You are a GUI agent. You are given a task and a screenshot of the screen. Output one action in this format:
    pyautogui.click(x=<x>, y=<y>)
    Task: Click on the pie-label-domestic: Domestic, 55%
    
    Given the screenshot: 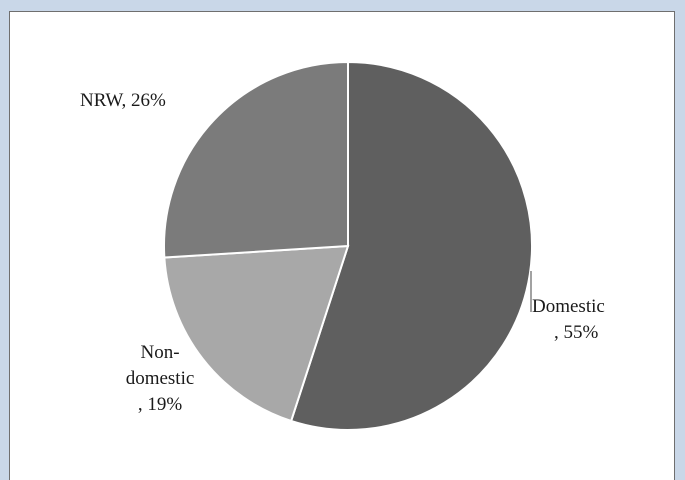 What is the action you would take?
    pyautogui.click(x=568, y=319)
    